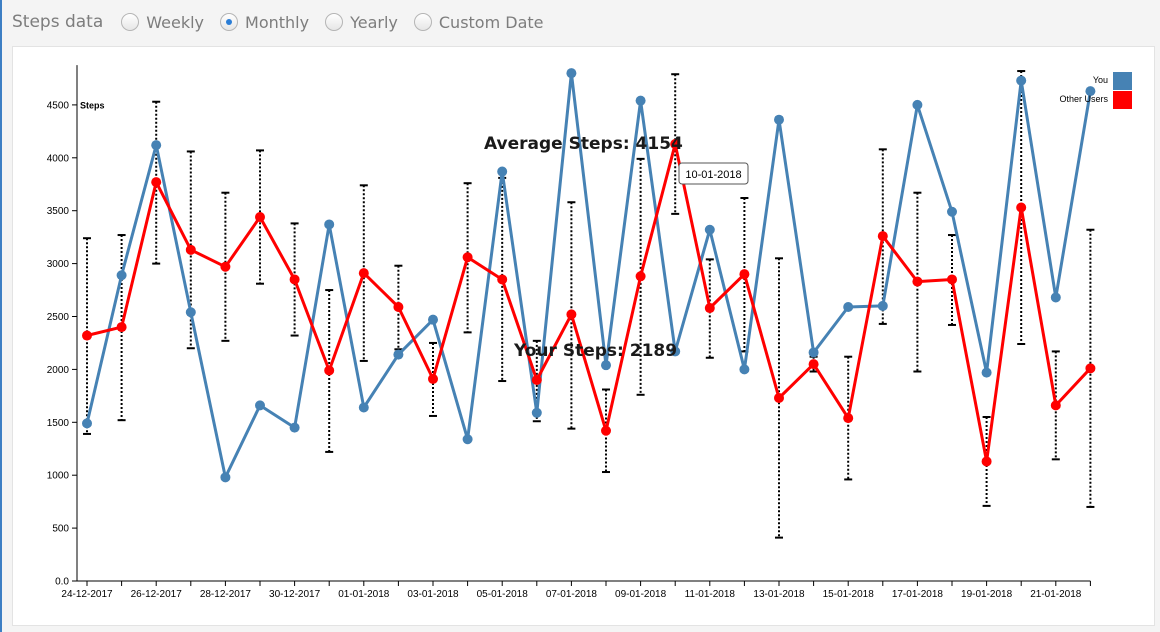  What do you see at coordinates (374, 22) in the screenshot?
I see `option-yearly-label: Yearly` at bounding box center [374, 22].